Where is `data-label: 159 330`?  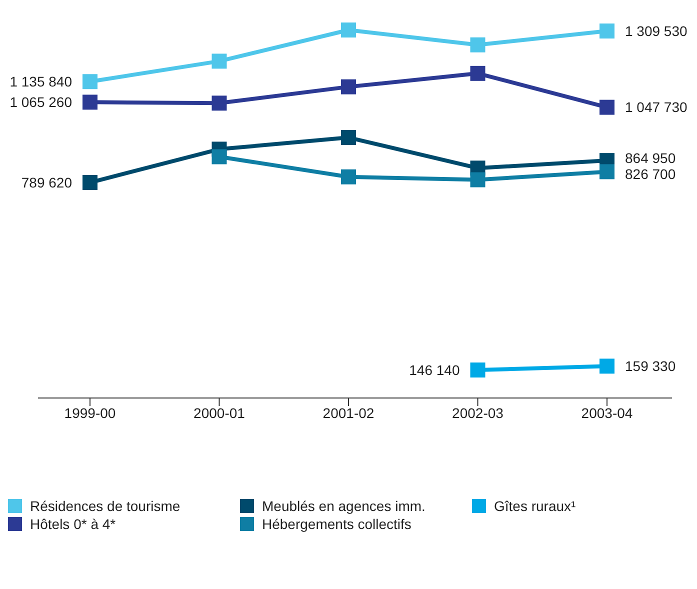
data-label: 159 330 is located at coordinates (650, 366).